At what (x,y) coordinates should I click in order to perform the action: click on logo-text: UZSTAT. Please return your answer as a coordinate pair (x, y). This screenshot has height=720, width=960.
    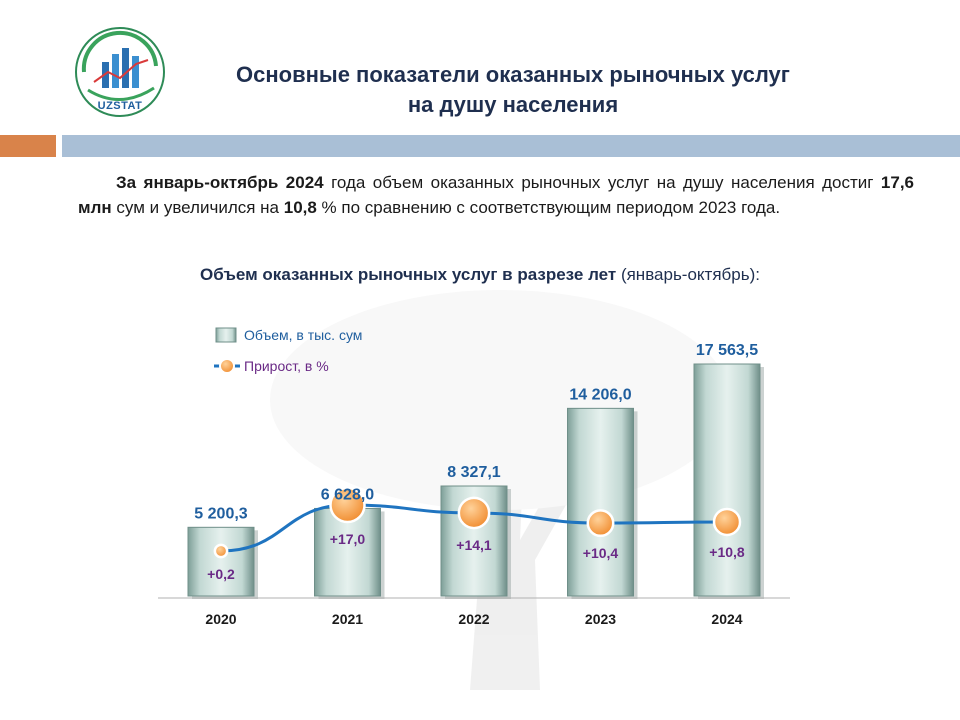
    Looking at the image, I should click on (120, 106).